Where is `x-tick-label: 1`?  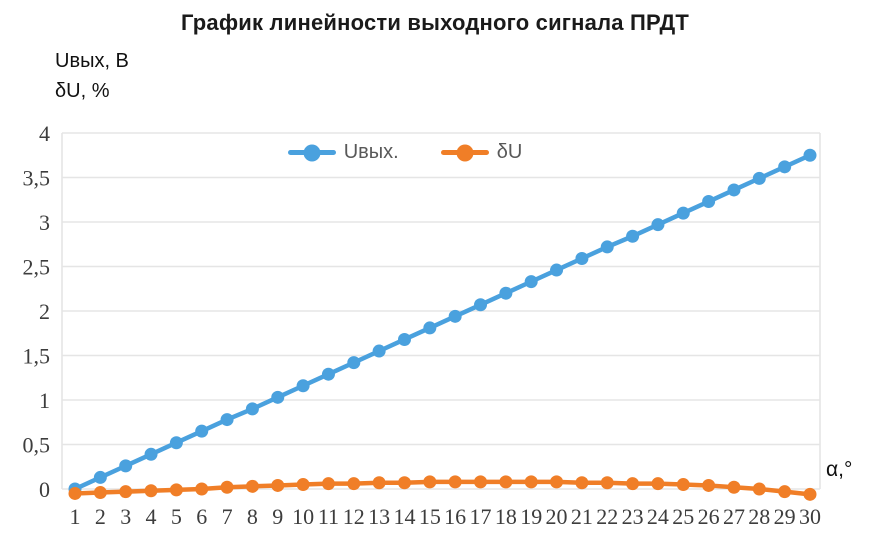 x-tick-label: 1 is located at coordinates (75, 516).